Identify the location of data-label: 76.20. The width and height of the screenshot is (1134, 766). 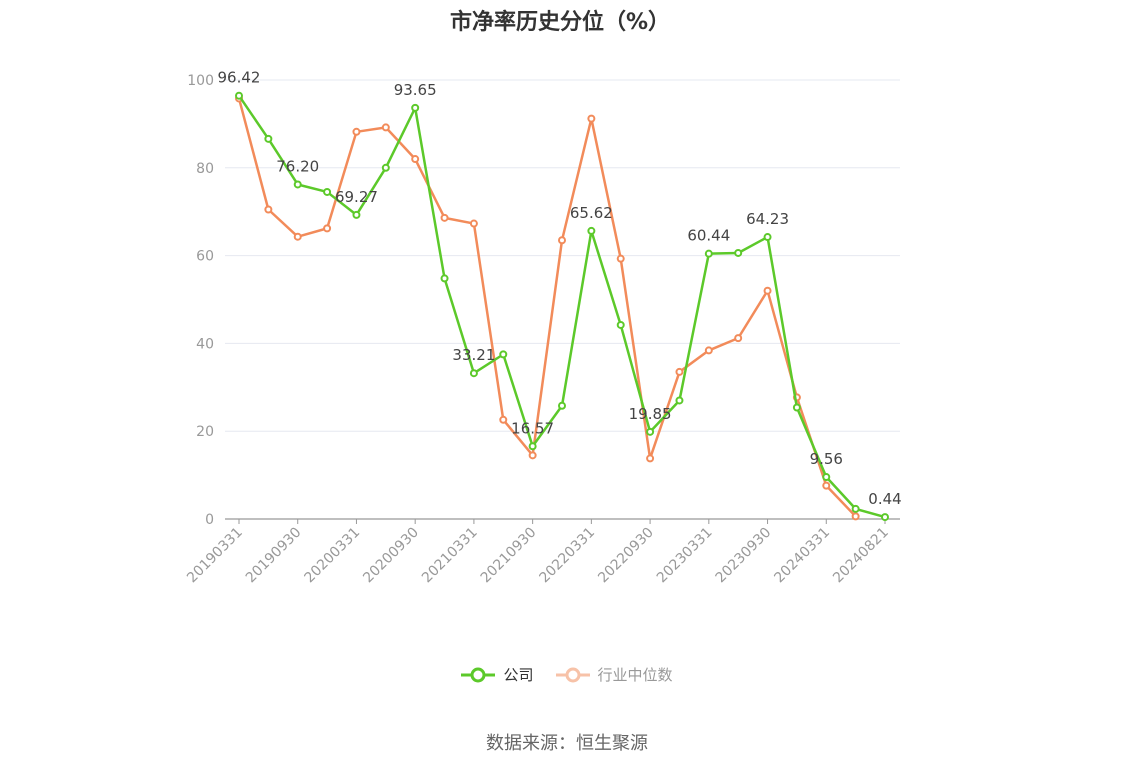
(297, 166).